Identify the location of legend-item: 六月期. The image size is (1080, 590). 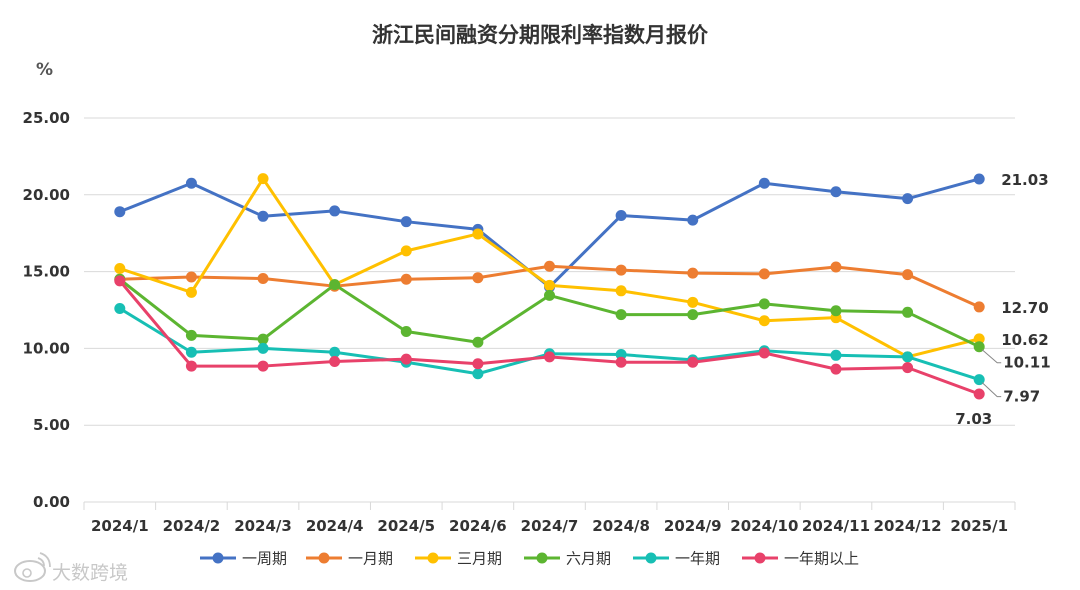
(567, 559).